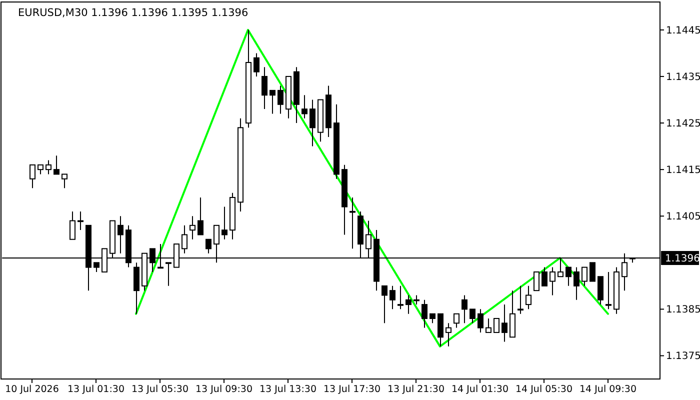  Describe the element at coordinates (683, 310) in the screenshot. I see `y-tick-label: 1.1385` at that location.